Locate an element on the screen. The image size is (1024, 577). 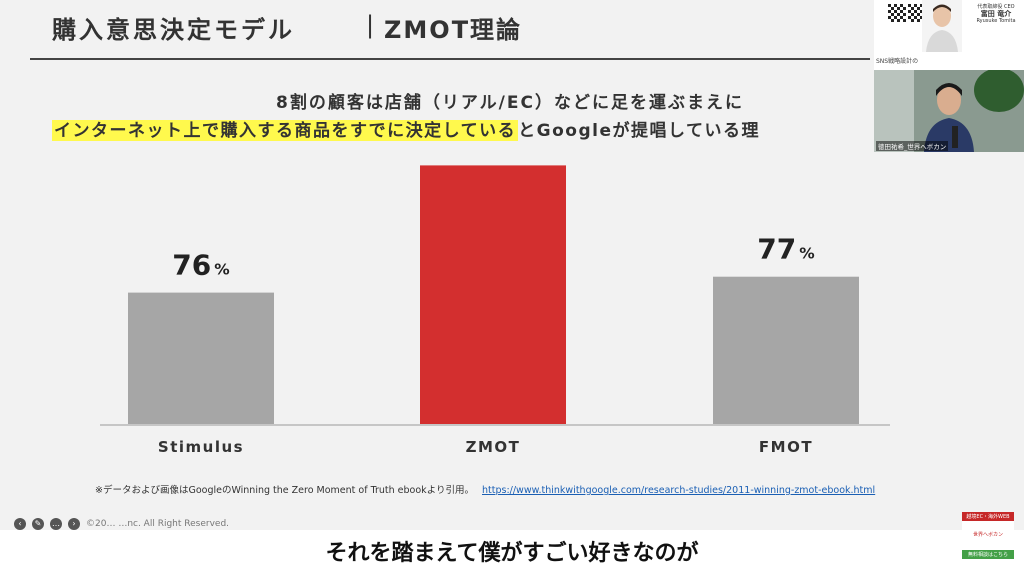
camera-person-image is located at coordinates (949, 111).